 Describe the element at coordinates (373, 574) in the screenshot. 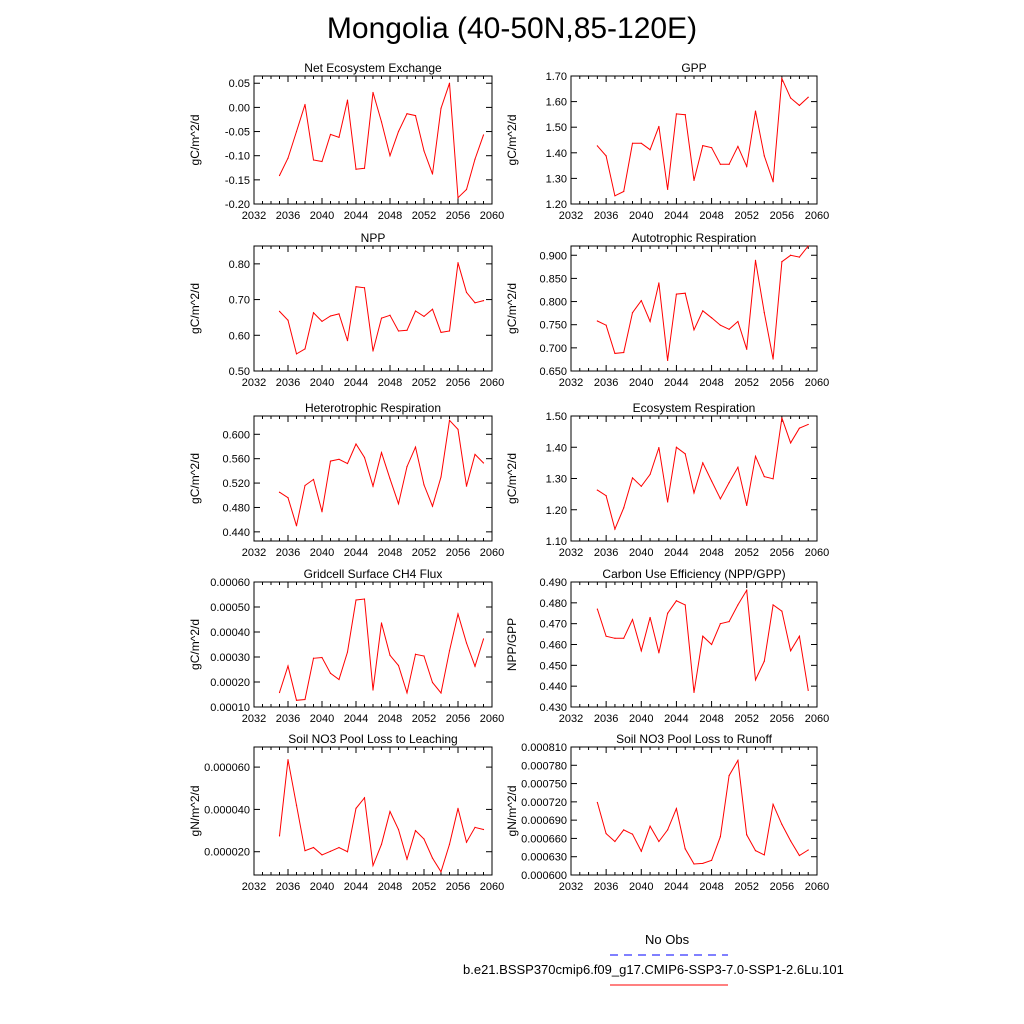

I see `chart-title: Gridcell Surface CH4 Flux` at that location.